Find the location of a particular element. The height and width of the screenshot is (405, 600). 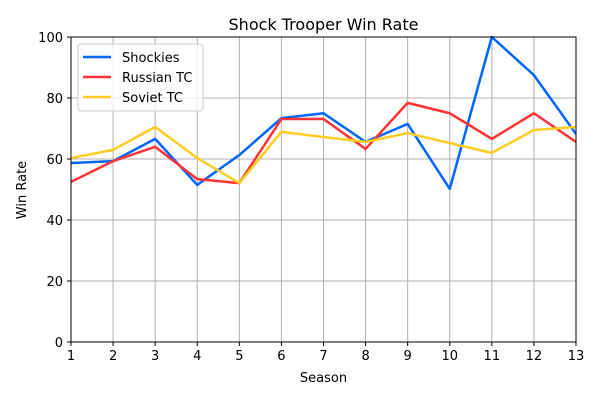

x-tick-label: 2 is located at coordinates (113, 356).